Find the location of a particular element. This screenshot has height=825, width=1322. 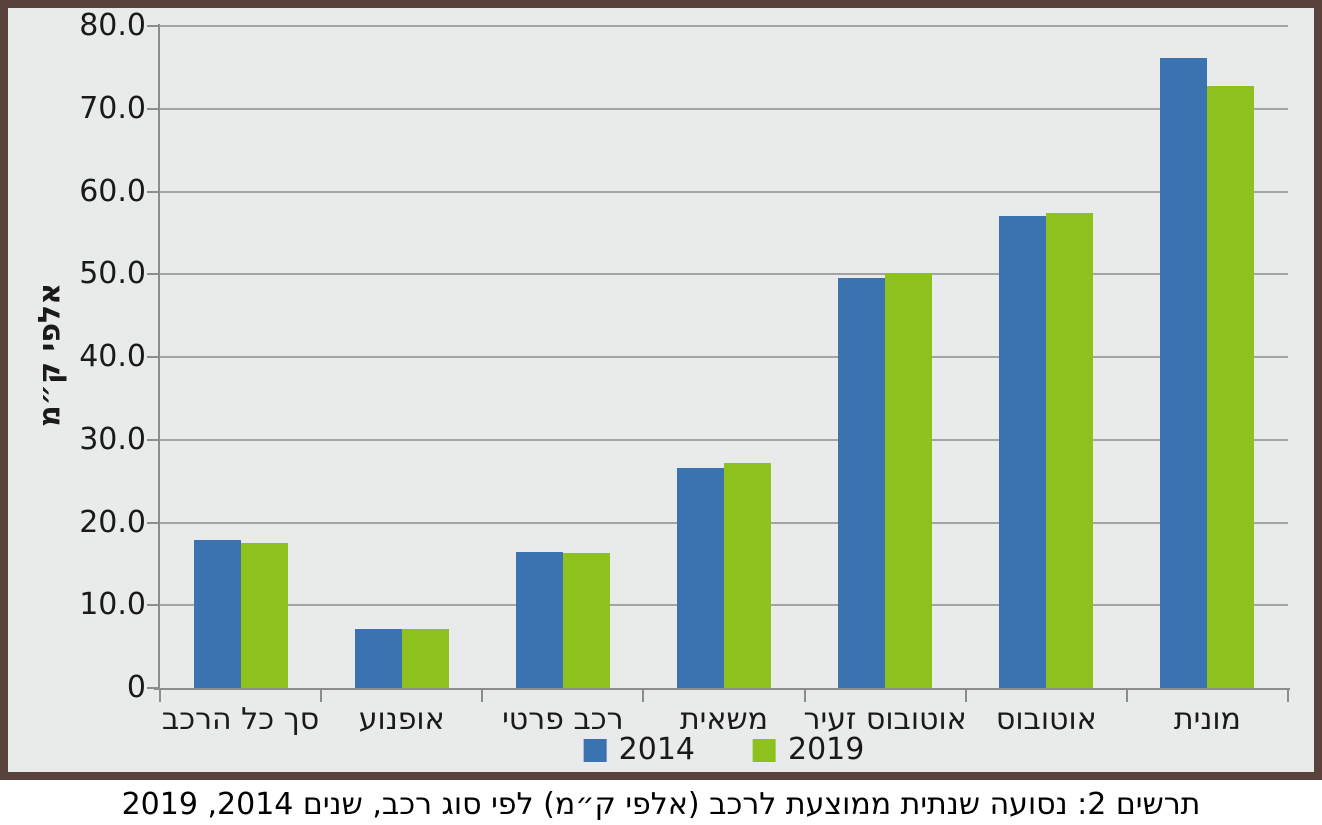

y-tick-label-50: 50.0 is located at coordinates (112, 274).